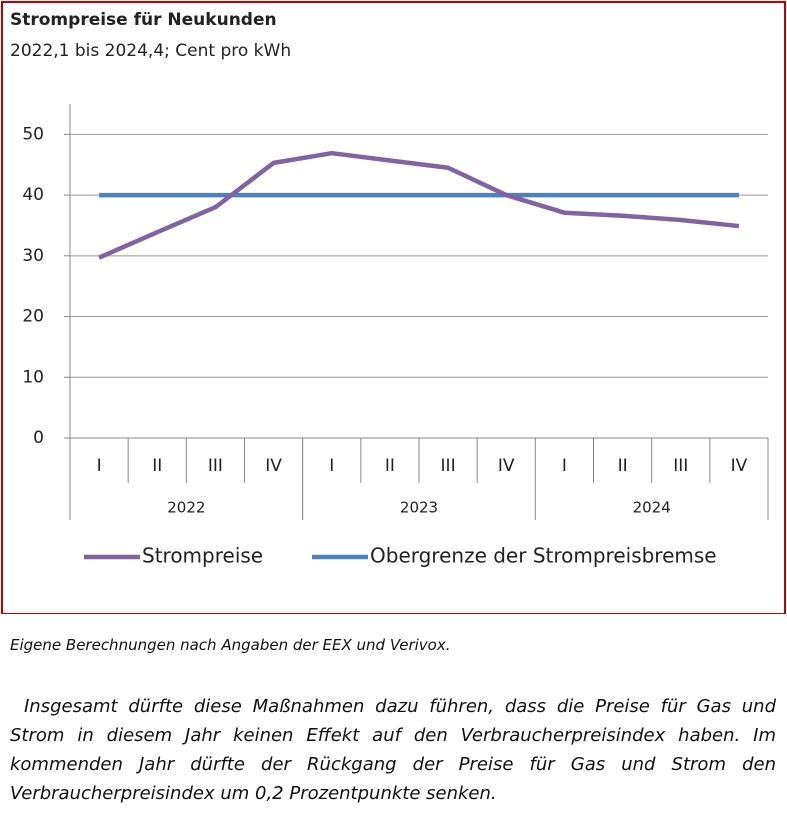 Image resolution: width=787 pixels, height=817 pixels. What do you see at coordinates (419, 205) in the screenshot?
I see `series-line` at bounding box center [419, 205].